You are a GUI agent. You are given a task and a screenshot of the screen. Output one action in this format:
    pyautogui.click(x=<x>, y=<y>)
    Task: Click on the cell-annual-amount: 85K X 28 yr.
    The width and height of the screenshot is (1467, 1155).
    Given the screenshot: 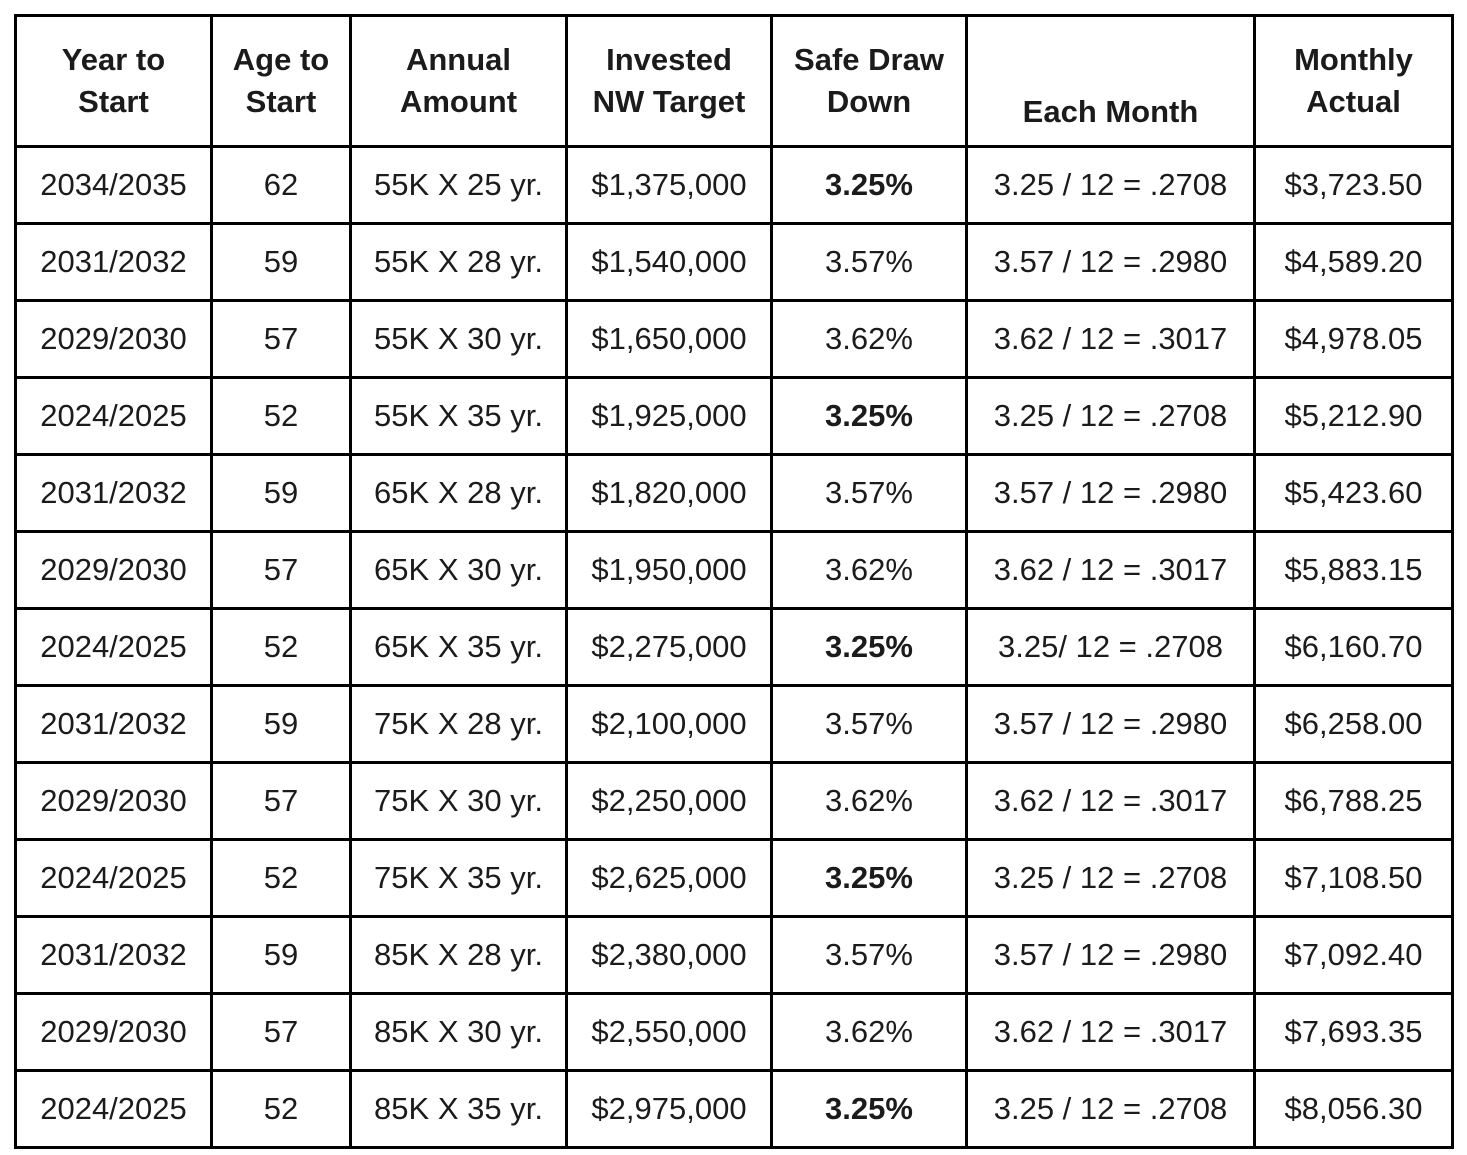 What is the action you would take?
    pyautogui.click(x=458, y=955)
    